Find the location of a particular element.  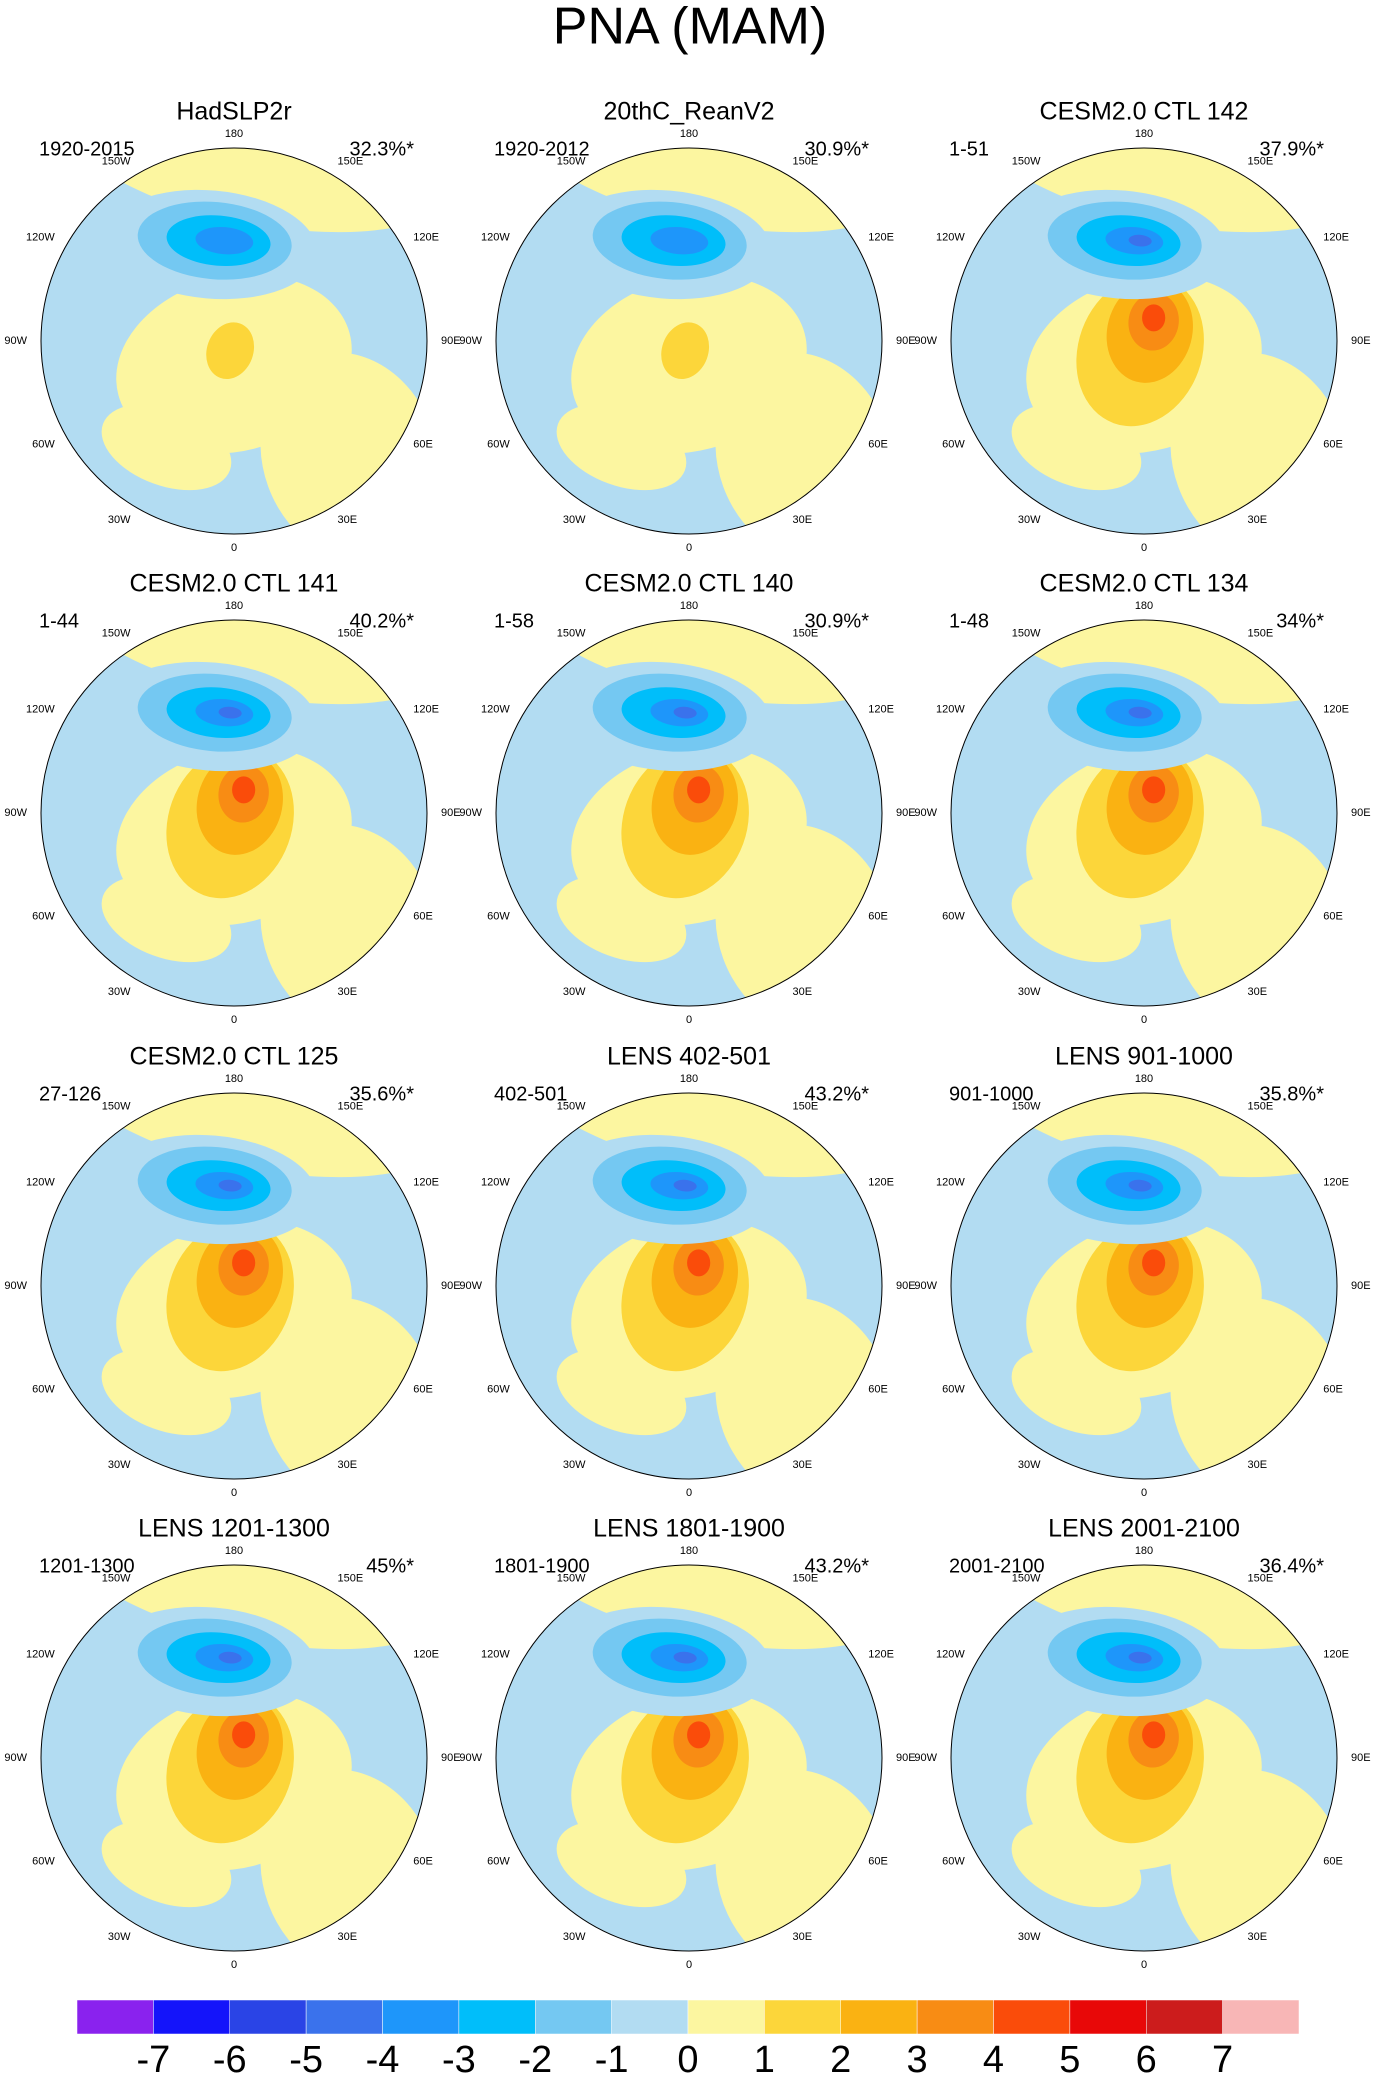

panel-title: CESM2.0 CTL 134 is located at coordinates (1144, 584).